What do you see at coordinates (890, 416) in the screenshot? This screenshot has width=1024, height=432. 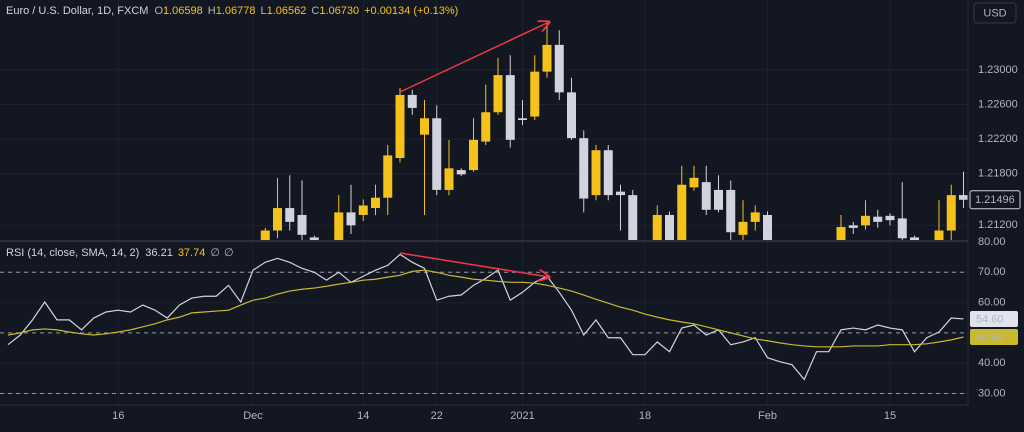 I see `x-tick-label: 15` at bounding box center [890, 416].